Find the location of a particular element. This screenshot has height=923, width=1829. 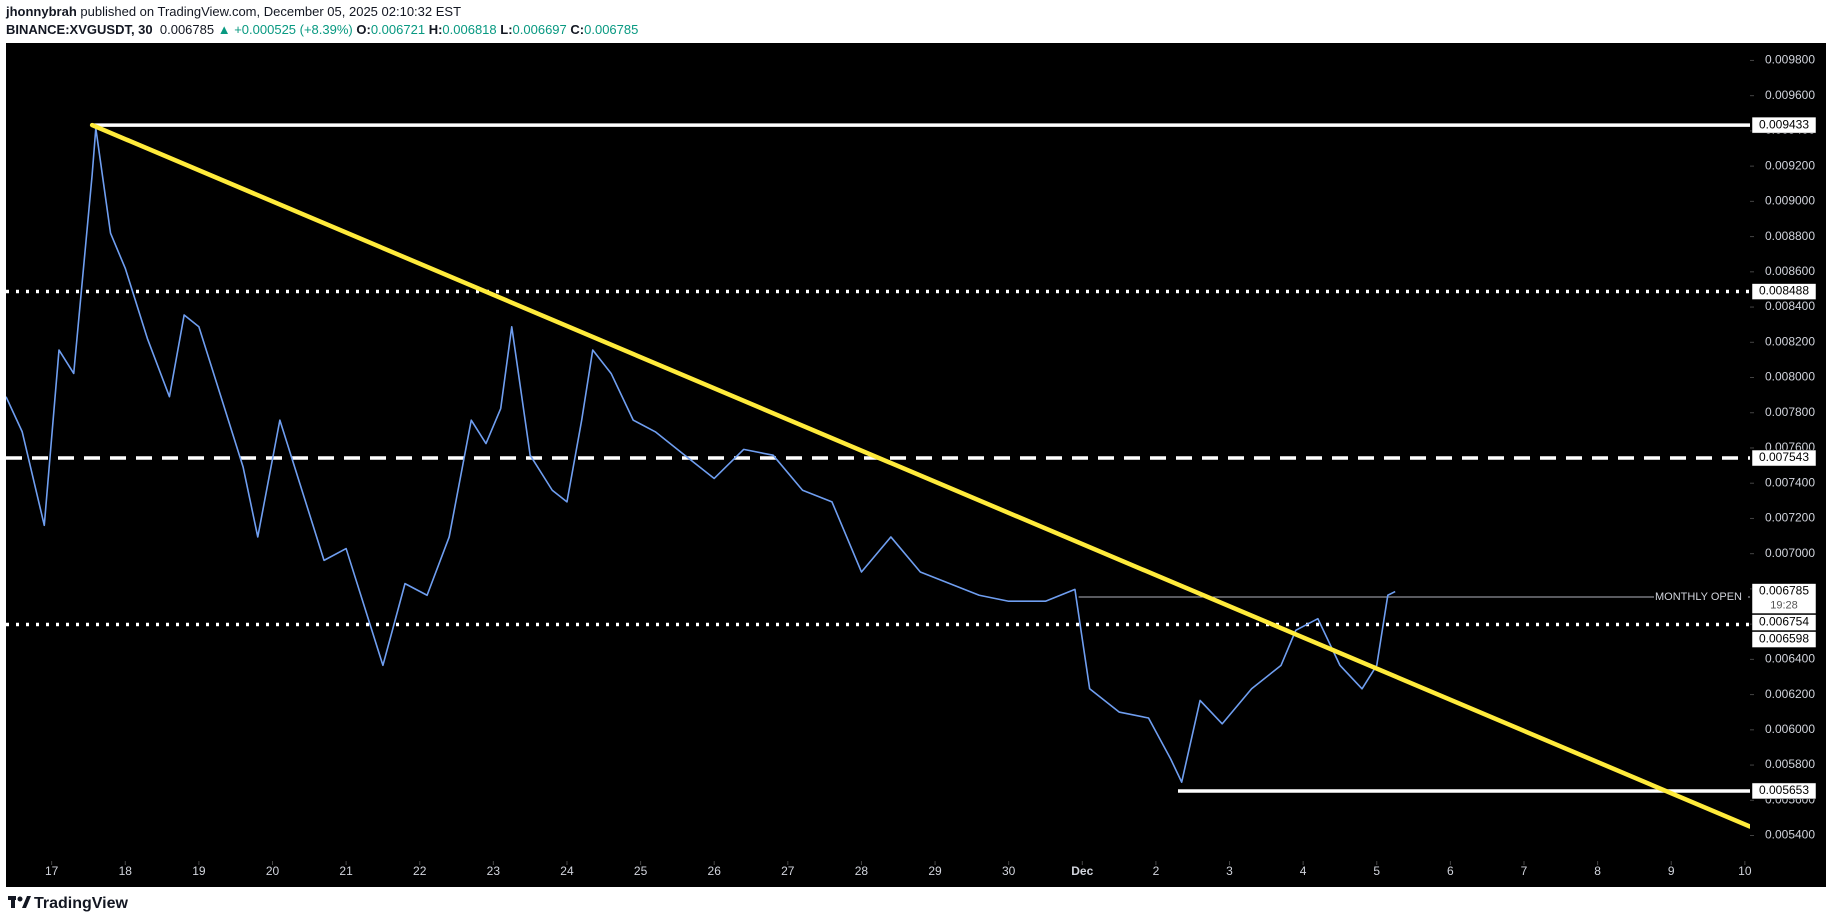

x-tick-label: 28 is located at coordinates (862, 871).